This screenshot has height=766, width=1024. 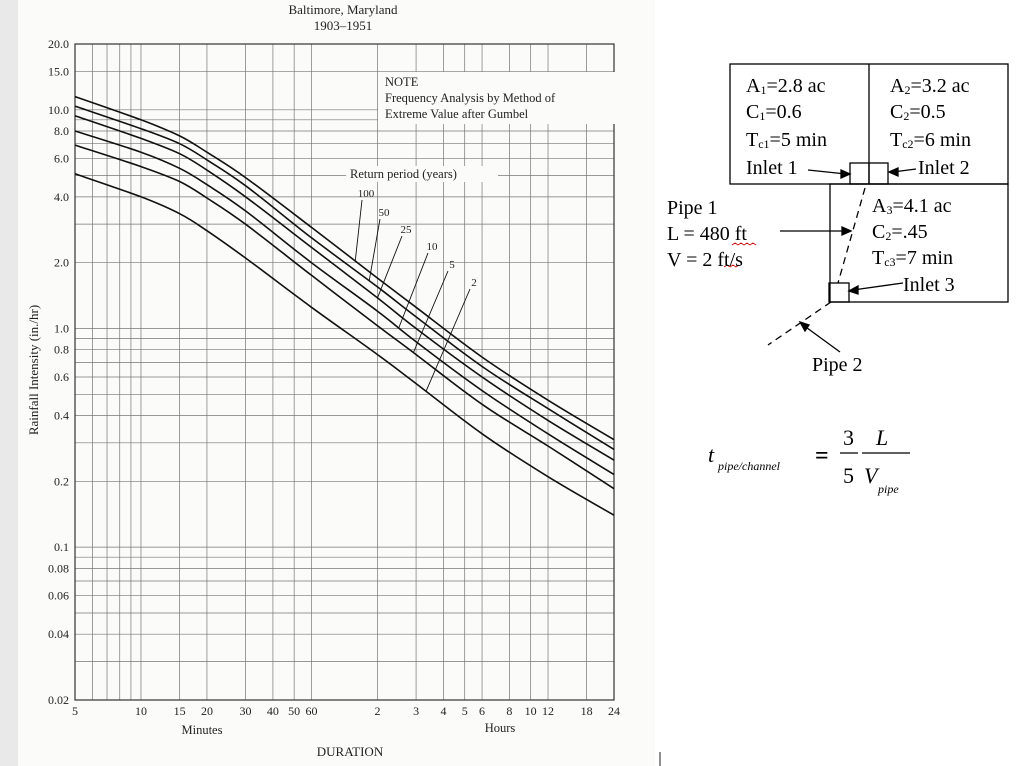 What do you see at coordinates (848, 475) in the screenshot?
I see `formula-denominator-5: 5` at bounding box center [848, 475].